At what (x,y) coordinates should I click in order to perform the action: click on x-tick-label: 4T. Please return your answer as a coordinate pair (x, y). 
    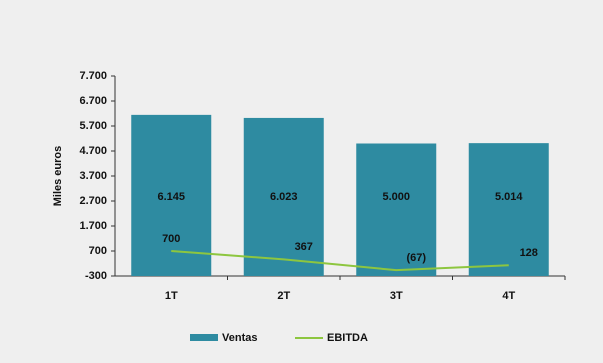
    Looking at the image, I should click on (508, 296).